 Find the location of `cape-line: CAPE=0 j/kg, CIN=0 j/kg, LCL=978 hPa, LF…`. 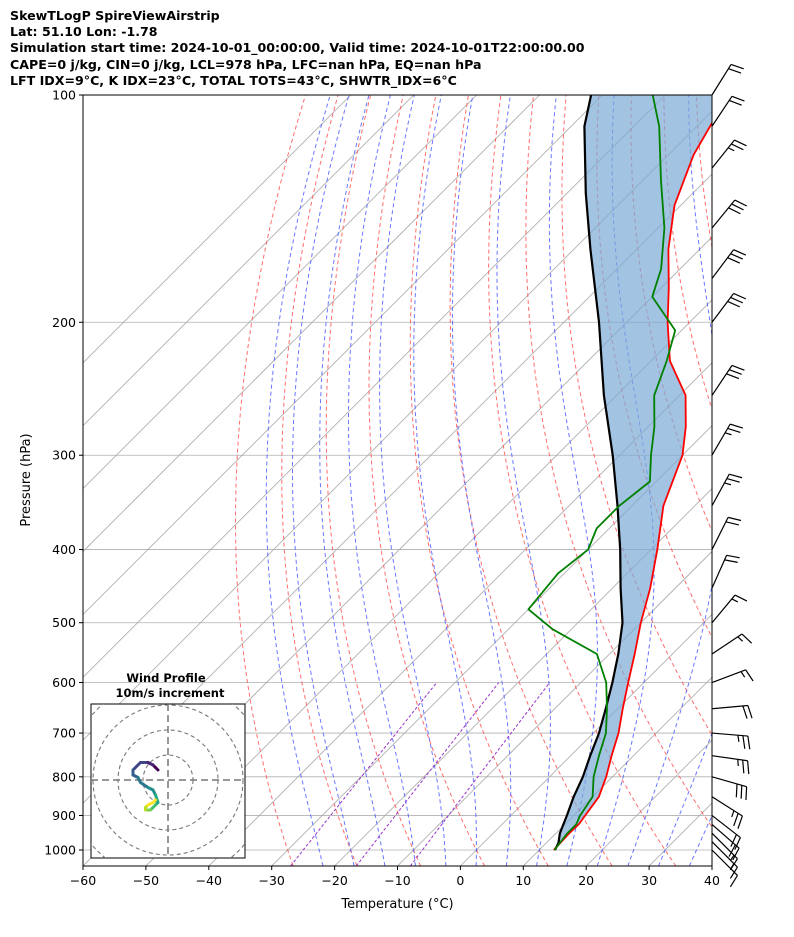

cape-line: CAPE=0 j/kg, CIN=0 j/kg, LCL=978 hPa, LF… is located at coordinates (246, 64).